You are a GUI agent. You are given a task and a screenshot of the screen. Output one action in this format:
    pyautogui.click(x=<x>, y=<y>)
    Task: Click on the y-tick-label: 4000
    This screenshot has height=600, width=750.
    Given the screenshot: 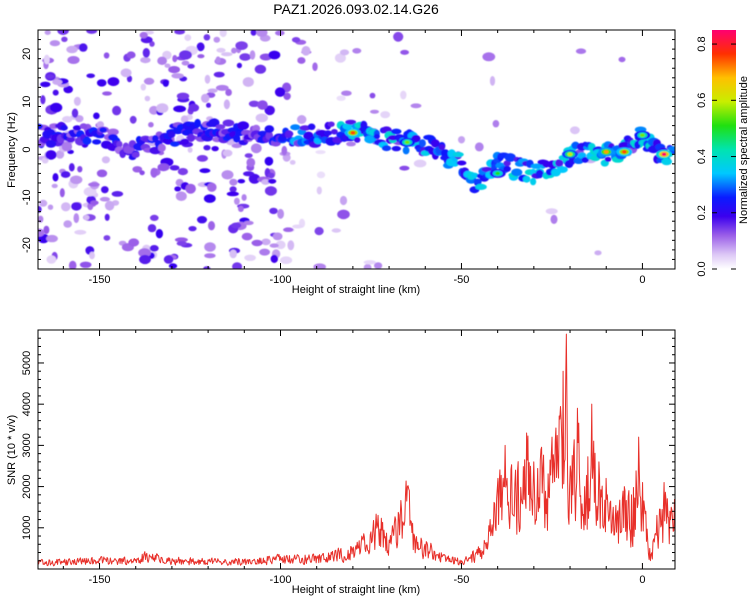 What is the action you would take?
    pyautogui.click(x=27, y=404)
    